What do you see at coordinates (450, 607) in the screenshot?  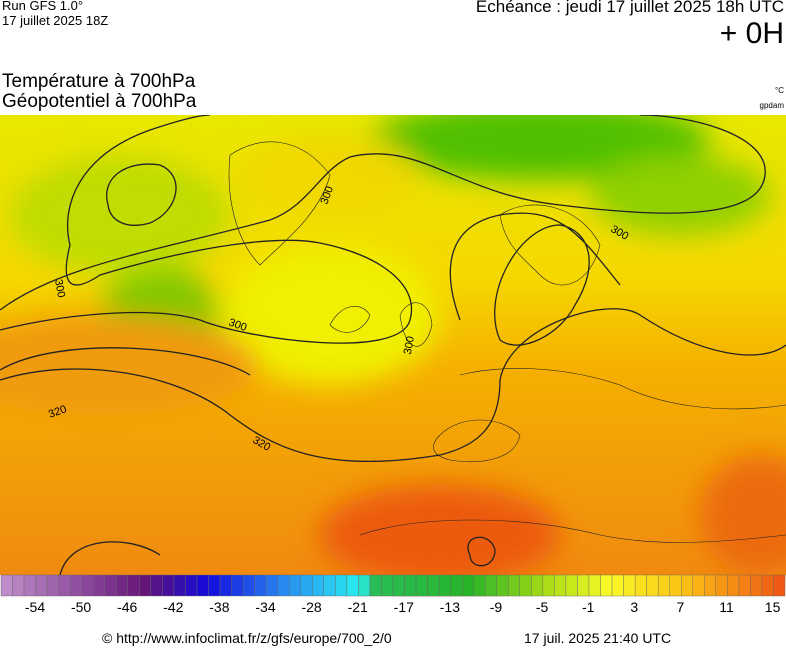 I see `colorbar-label: -13` at bounding box center [450, 607].